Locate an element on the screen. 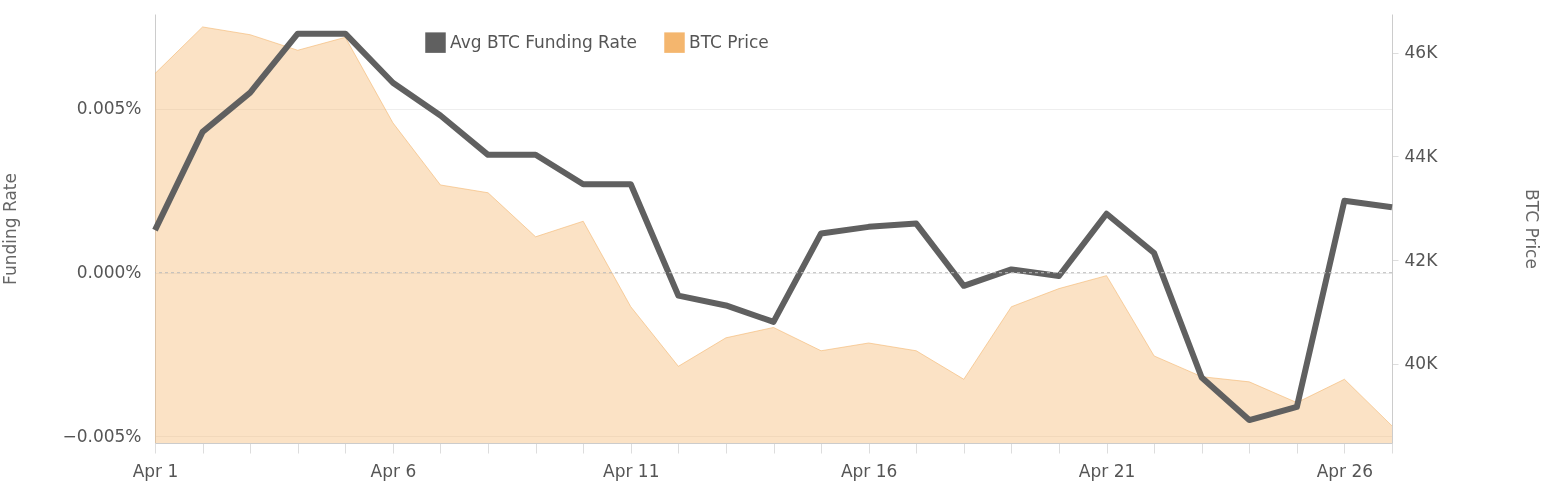 The height and width of the screenshot is (494, 1553). y-axis-title: Funding Rate is located at coordinates (10, 229).